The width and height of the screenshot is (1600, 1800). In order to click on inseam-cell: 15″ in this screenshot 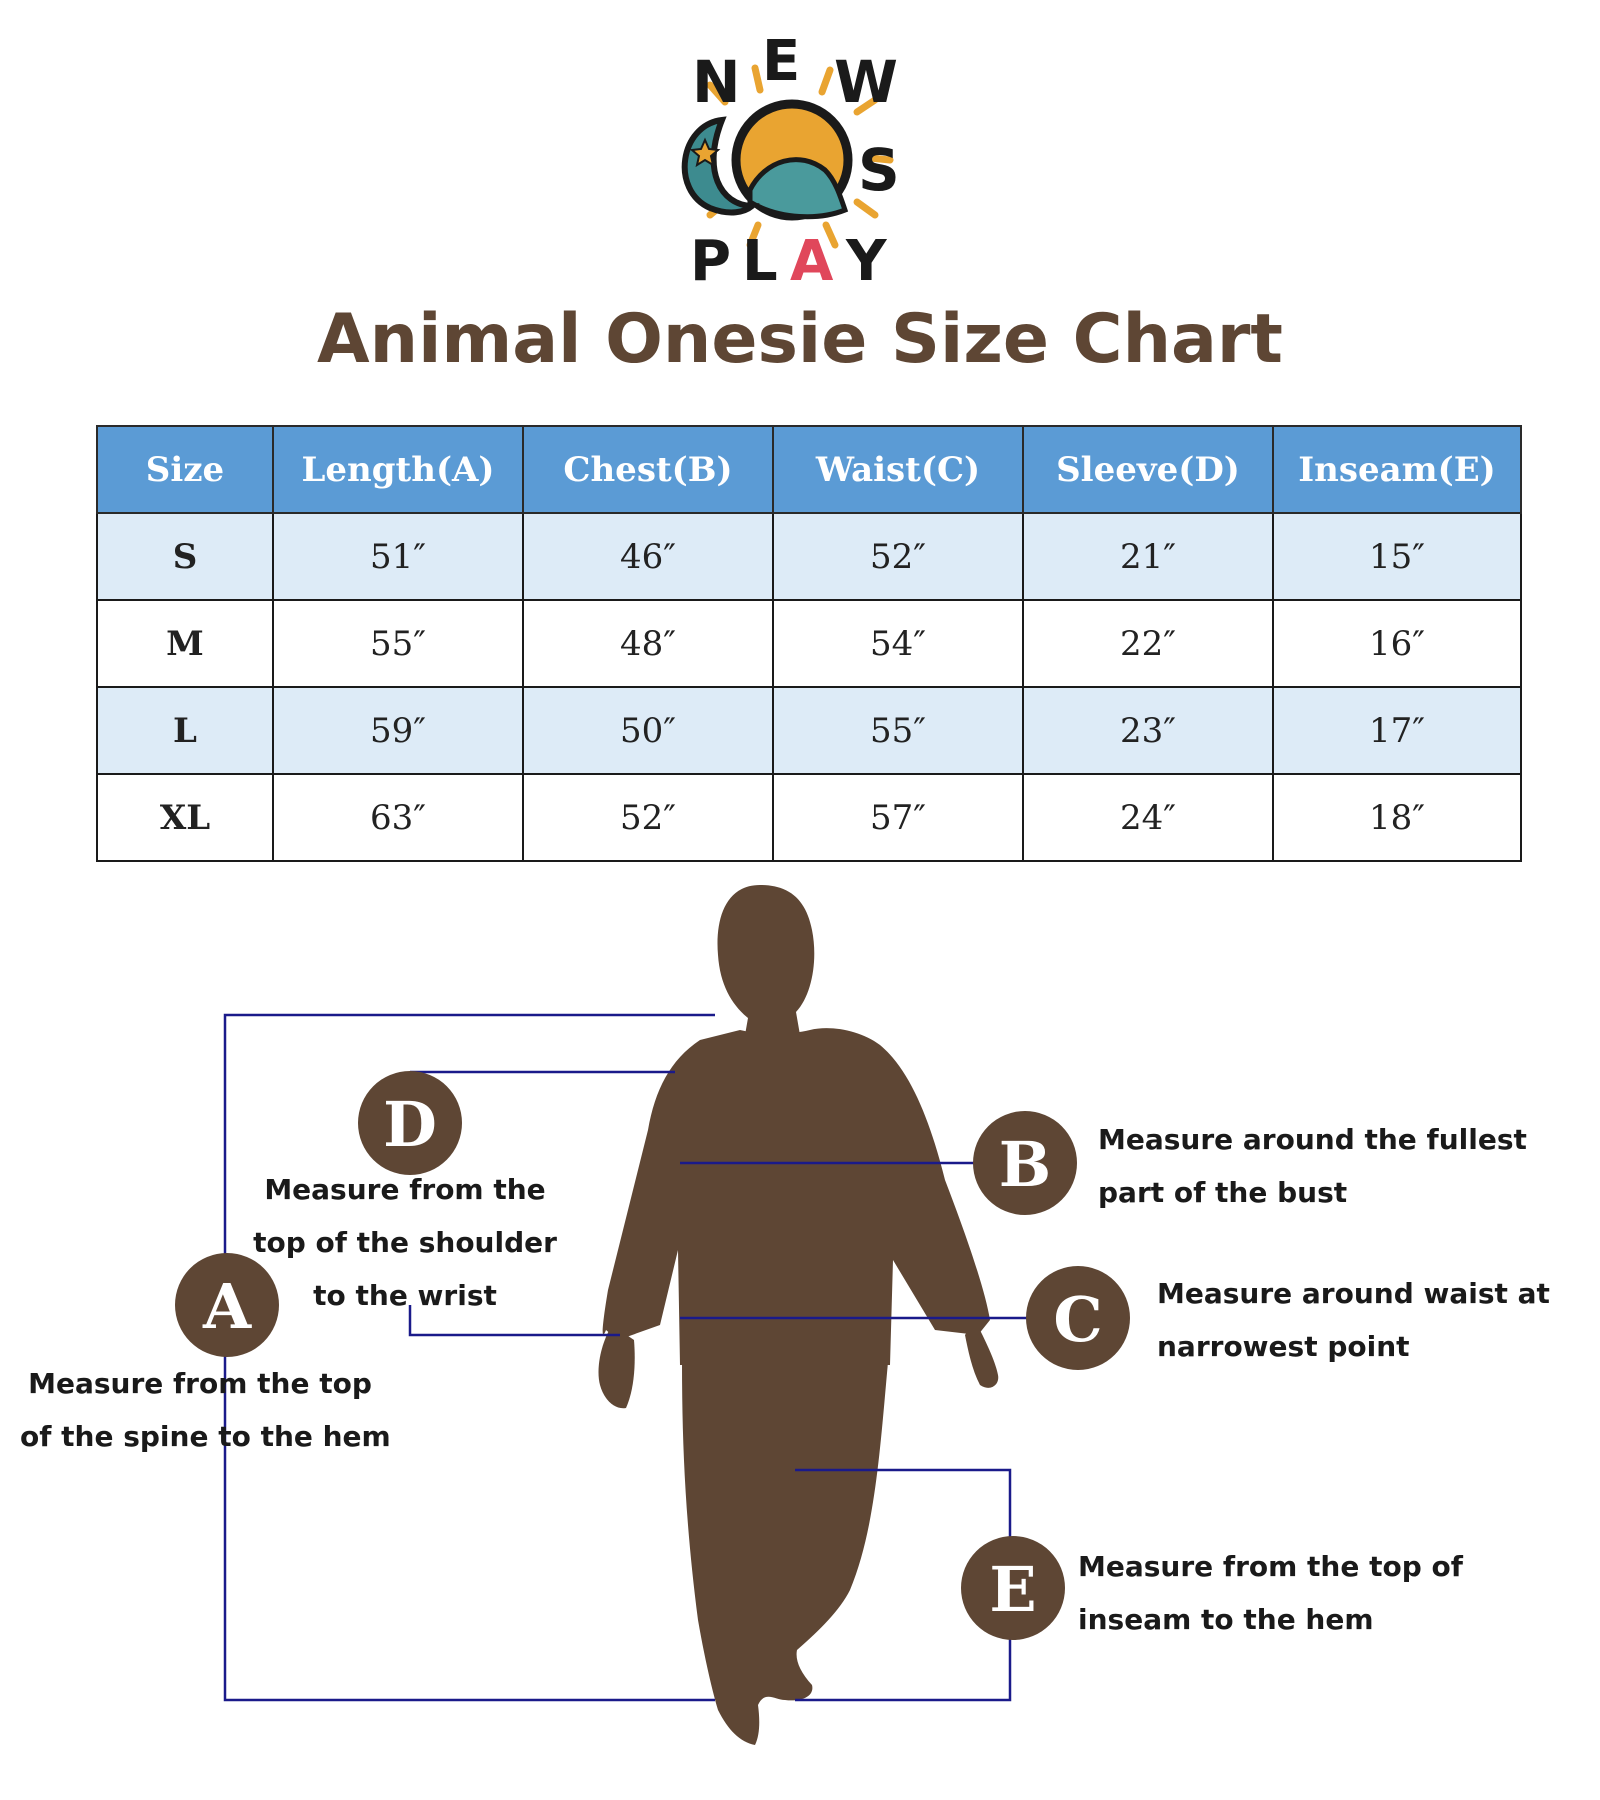, I will do `click(1397, 556)`.